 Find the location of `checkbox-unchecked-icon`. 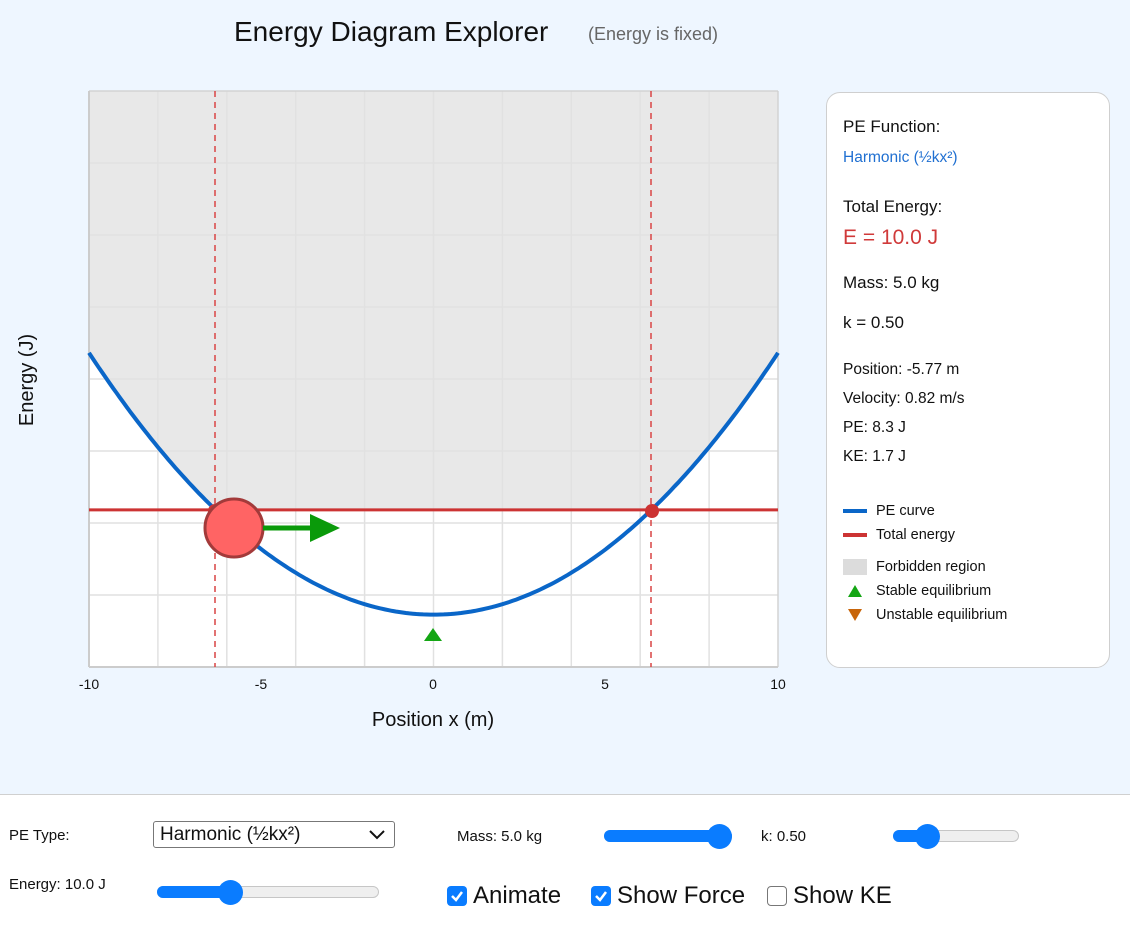

checkbox-unchecked-icon is located at coordinates (777, 896).